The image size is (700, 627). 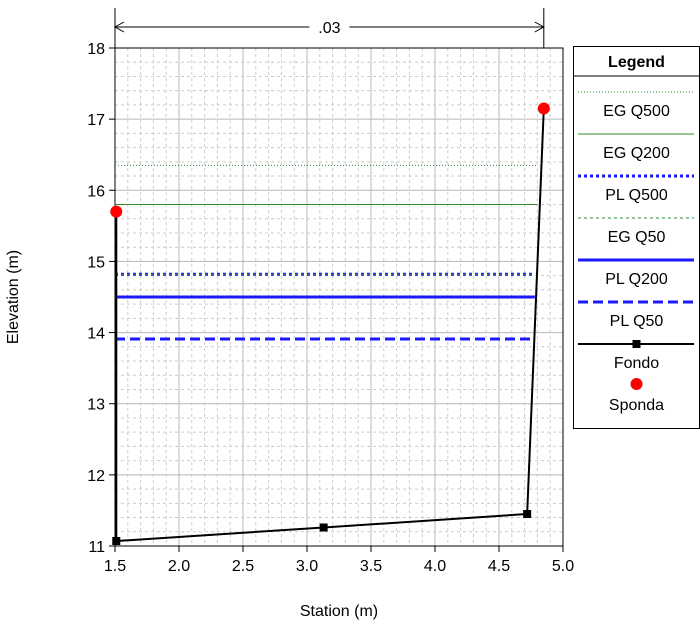 What do you see at coordinates (307, 566) in the screenshot?
I see `x-tick-label: 3.0` at bounding box center [307, 566].